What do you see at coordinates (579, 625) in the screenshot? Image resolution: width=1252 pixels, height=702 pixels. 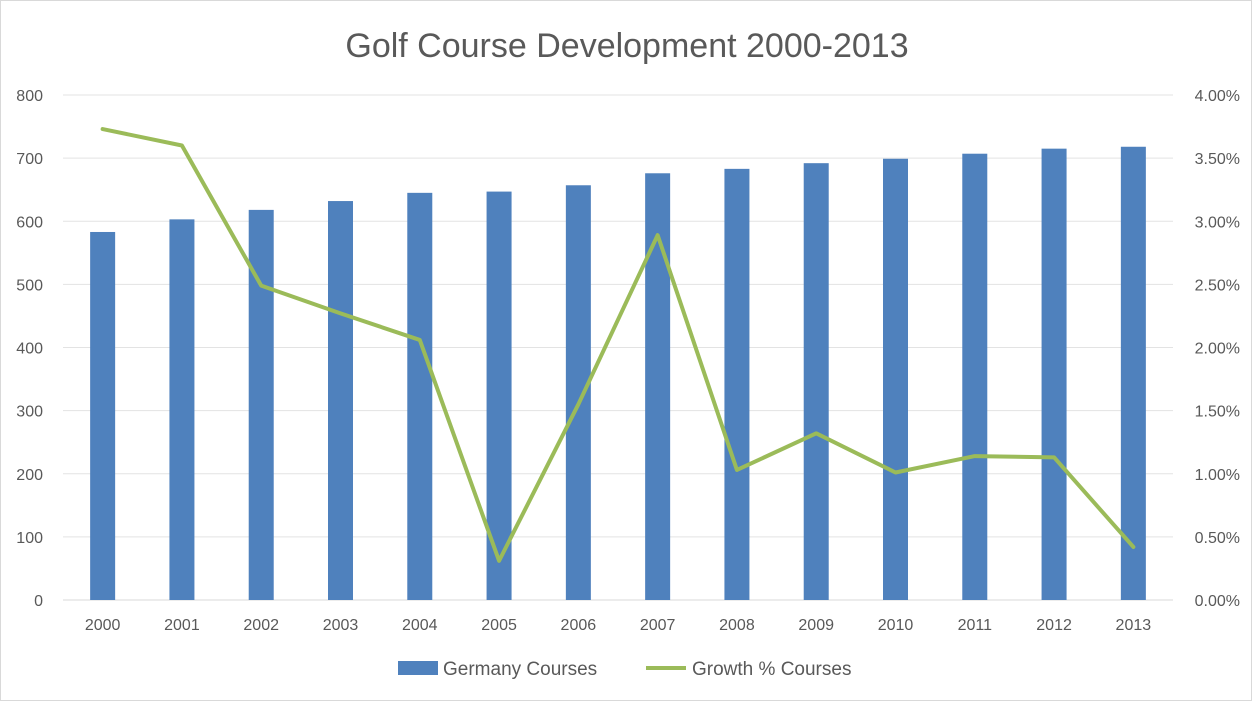 I see `x-tick-label: 2006` at bounding box center [579, 625].